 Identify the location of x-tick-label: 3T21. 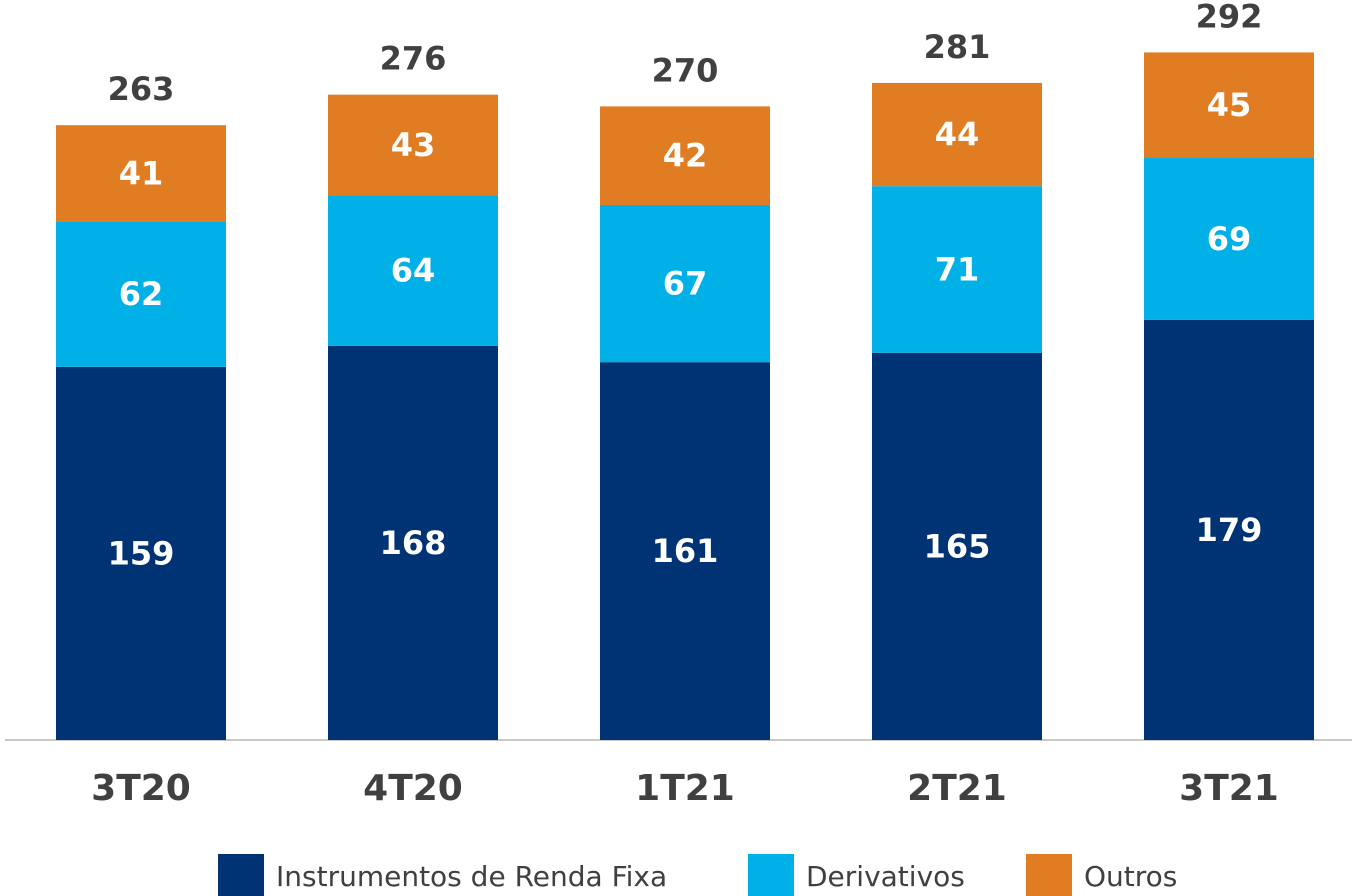
(1229, 788).